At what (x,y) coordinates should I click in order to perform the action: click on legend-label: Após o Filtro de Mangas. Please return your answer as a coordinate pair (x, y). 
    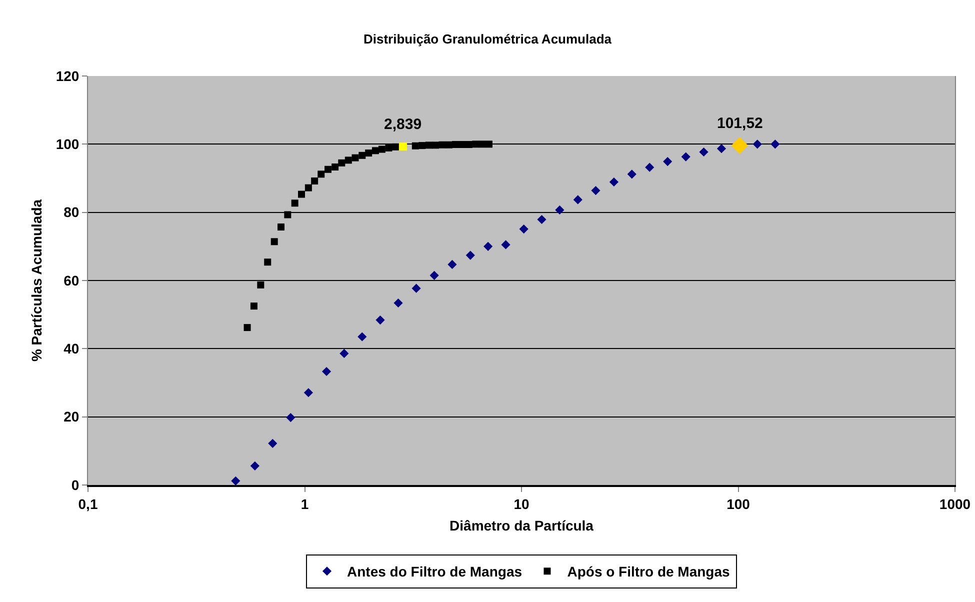
    Looking at the image, I should click on (648, 572).